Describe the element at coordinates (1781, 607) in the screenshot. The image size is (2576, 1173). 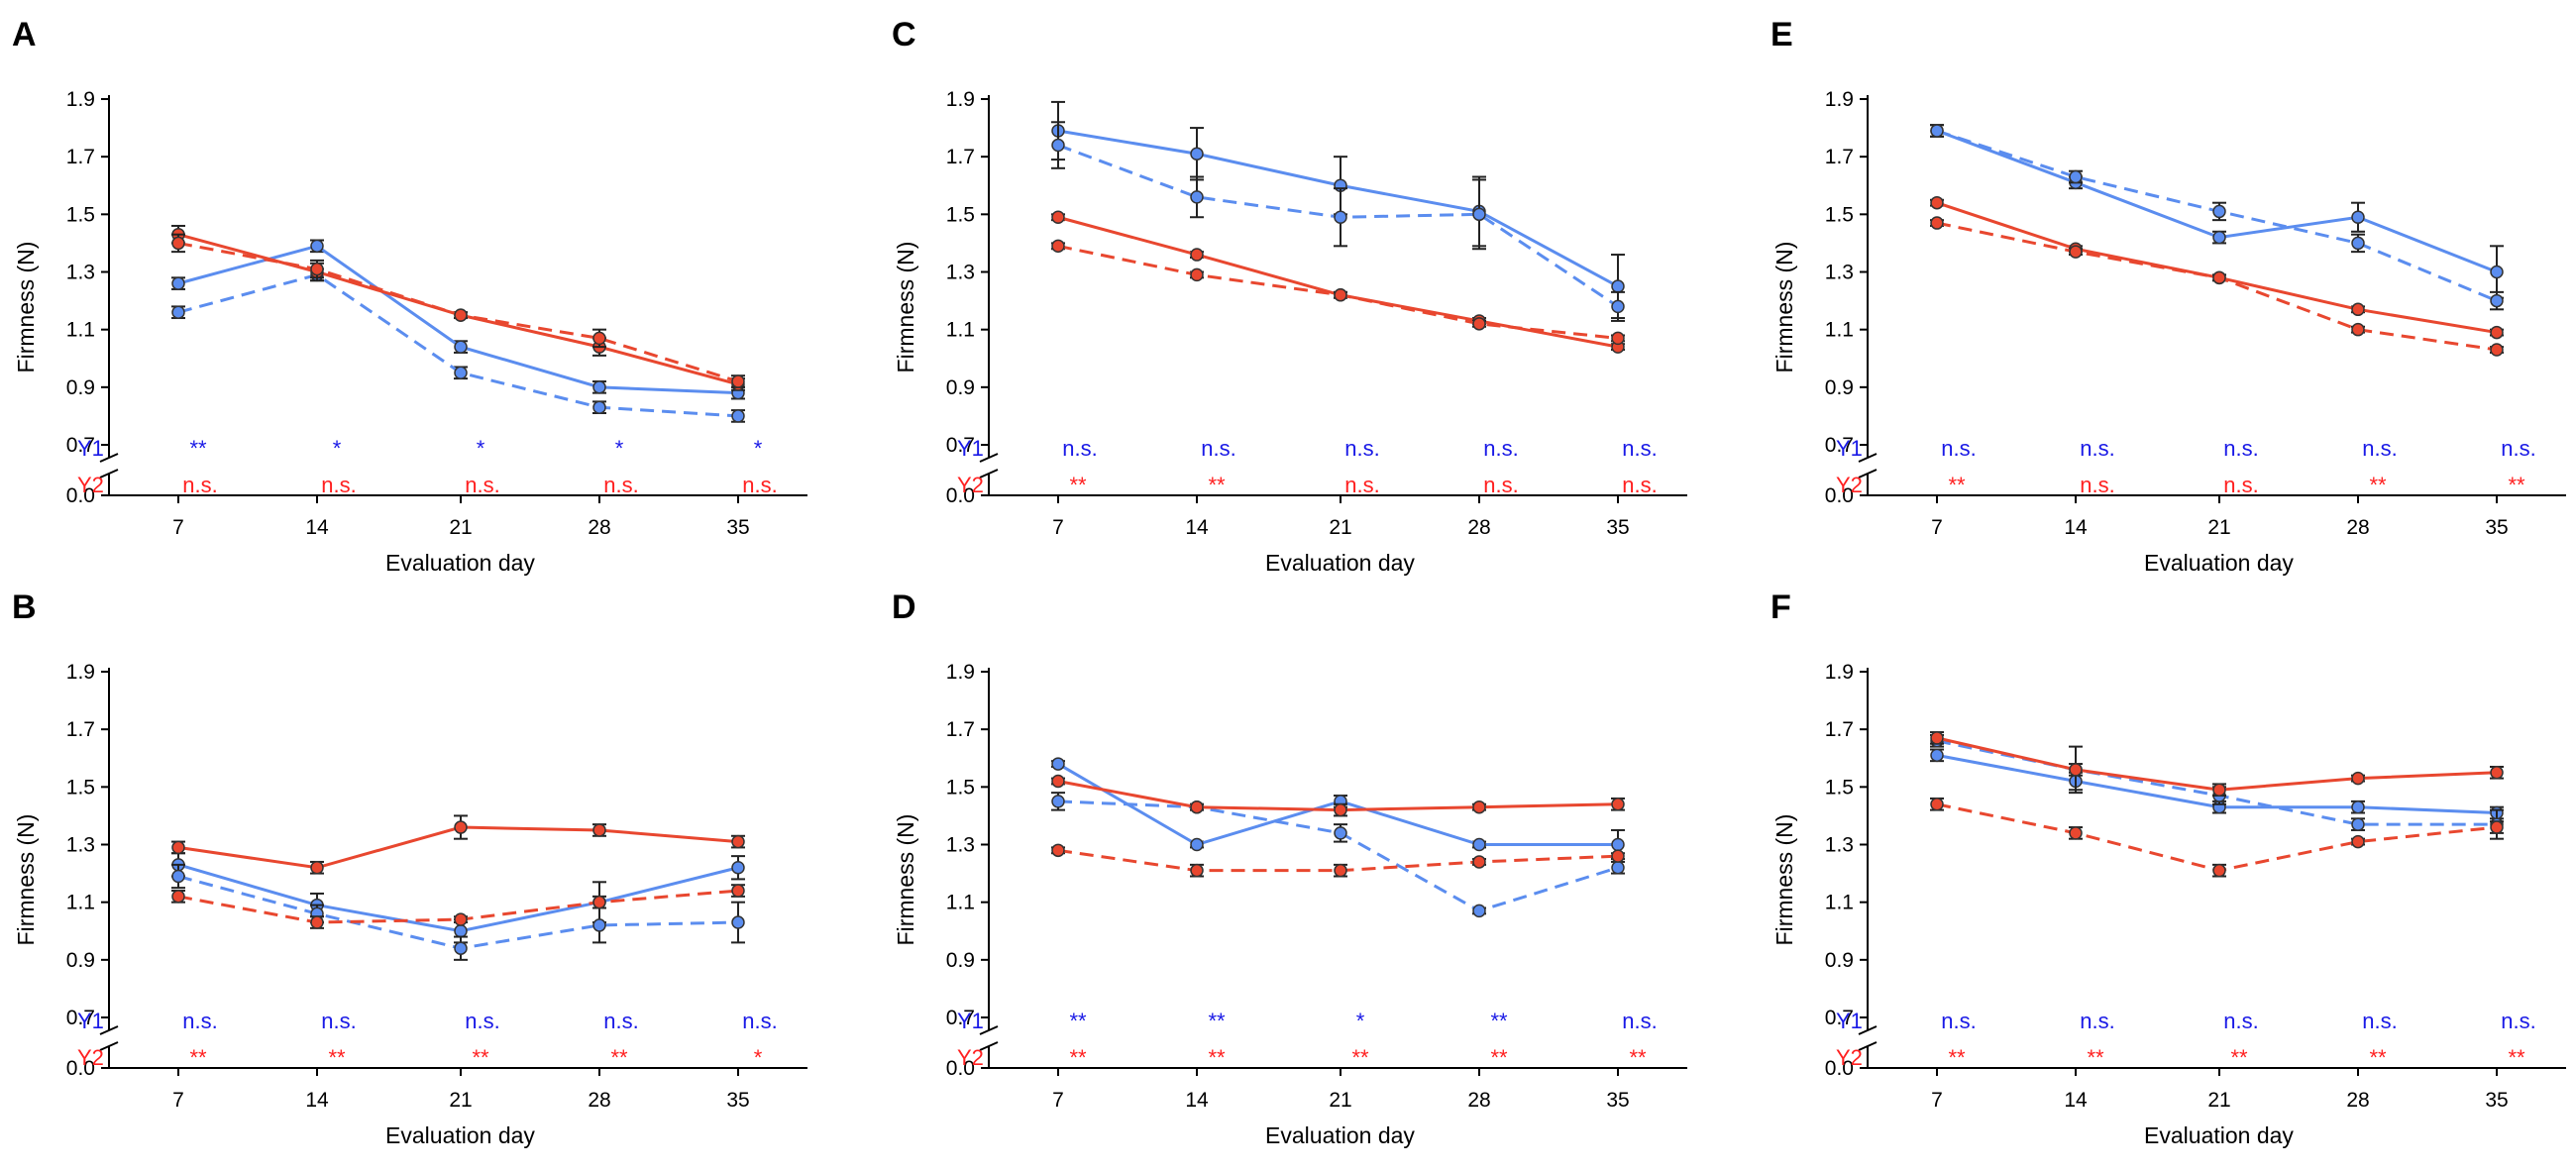
I see `panel-letter: F` at that location.